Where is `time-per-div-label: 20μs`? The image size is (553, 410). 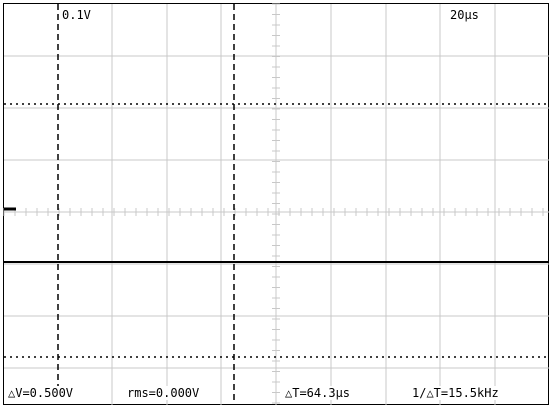
time-per-div-label: 20μs is located at coordinates (464, 15).